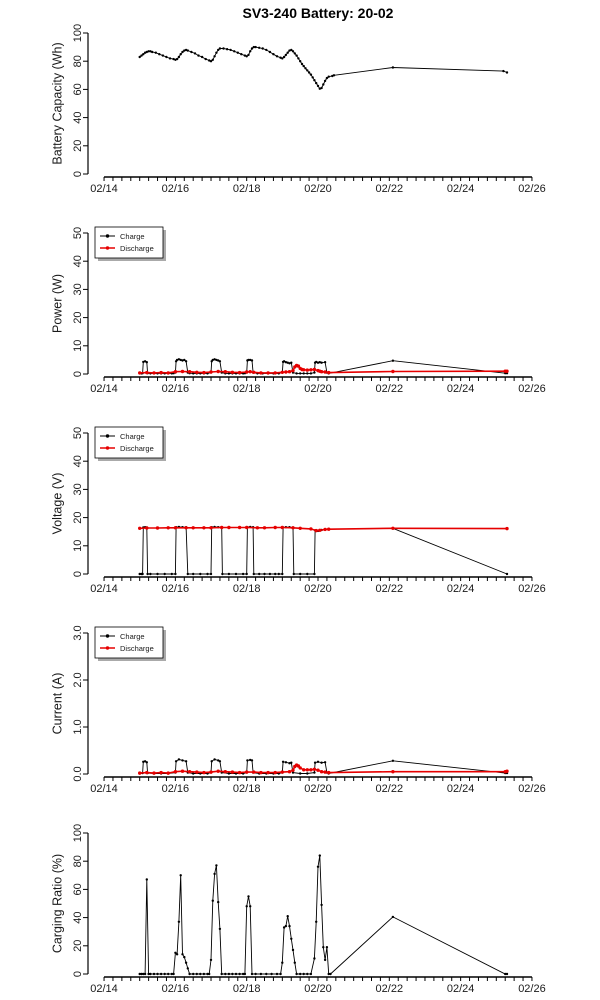  I want to click on y-tick-label: 50, so click(78, 233).